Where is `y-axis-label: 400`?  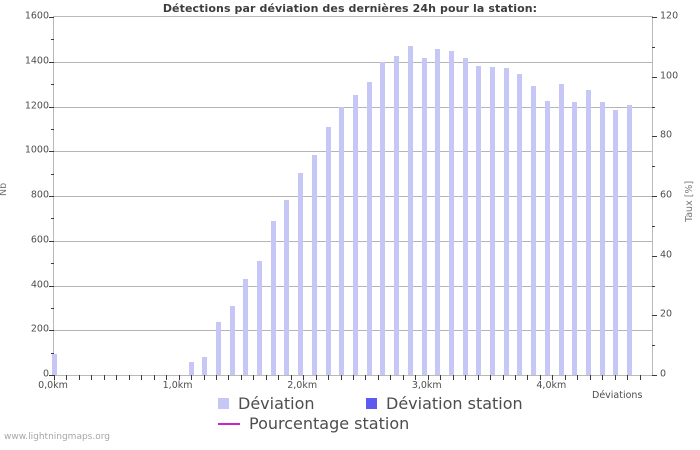
y-axis-label: 400 is located at coordinates (39, 284).